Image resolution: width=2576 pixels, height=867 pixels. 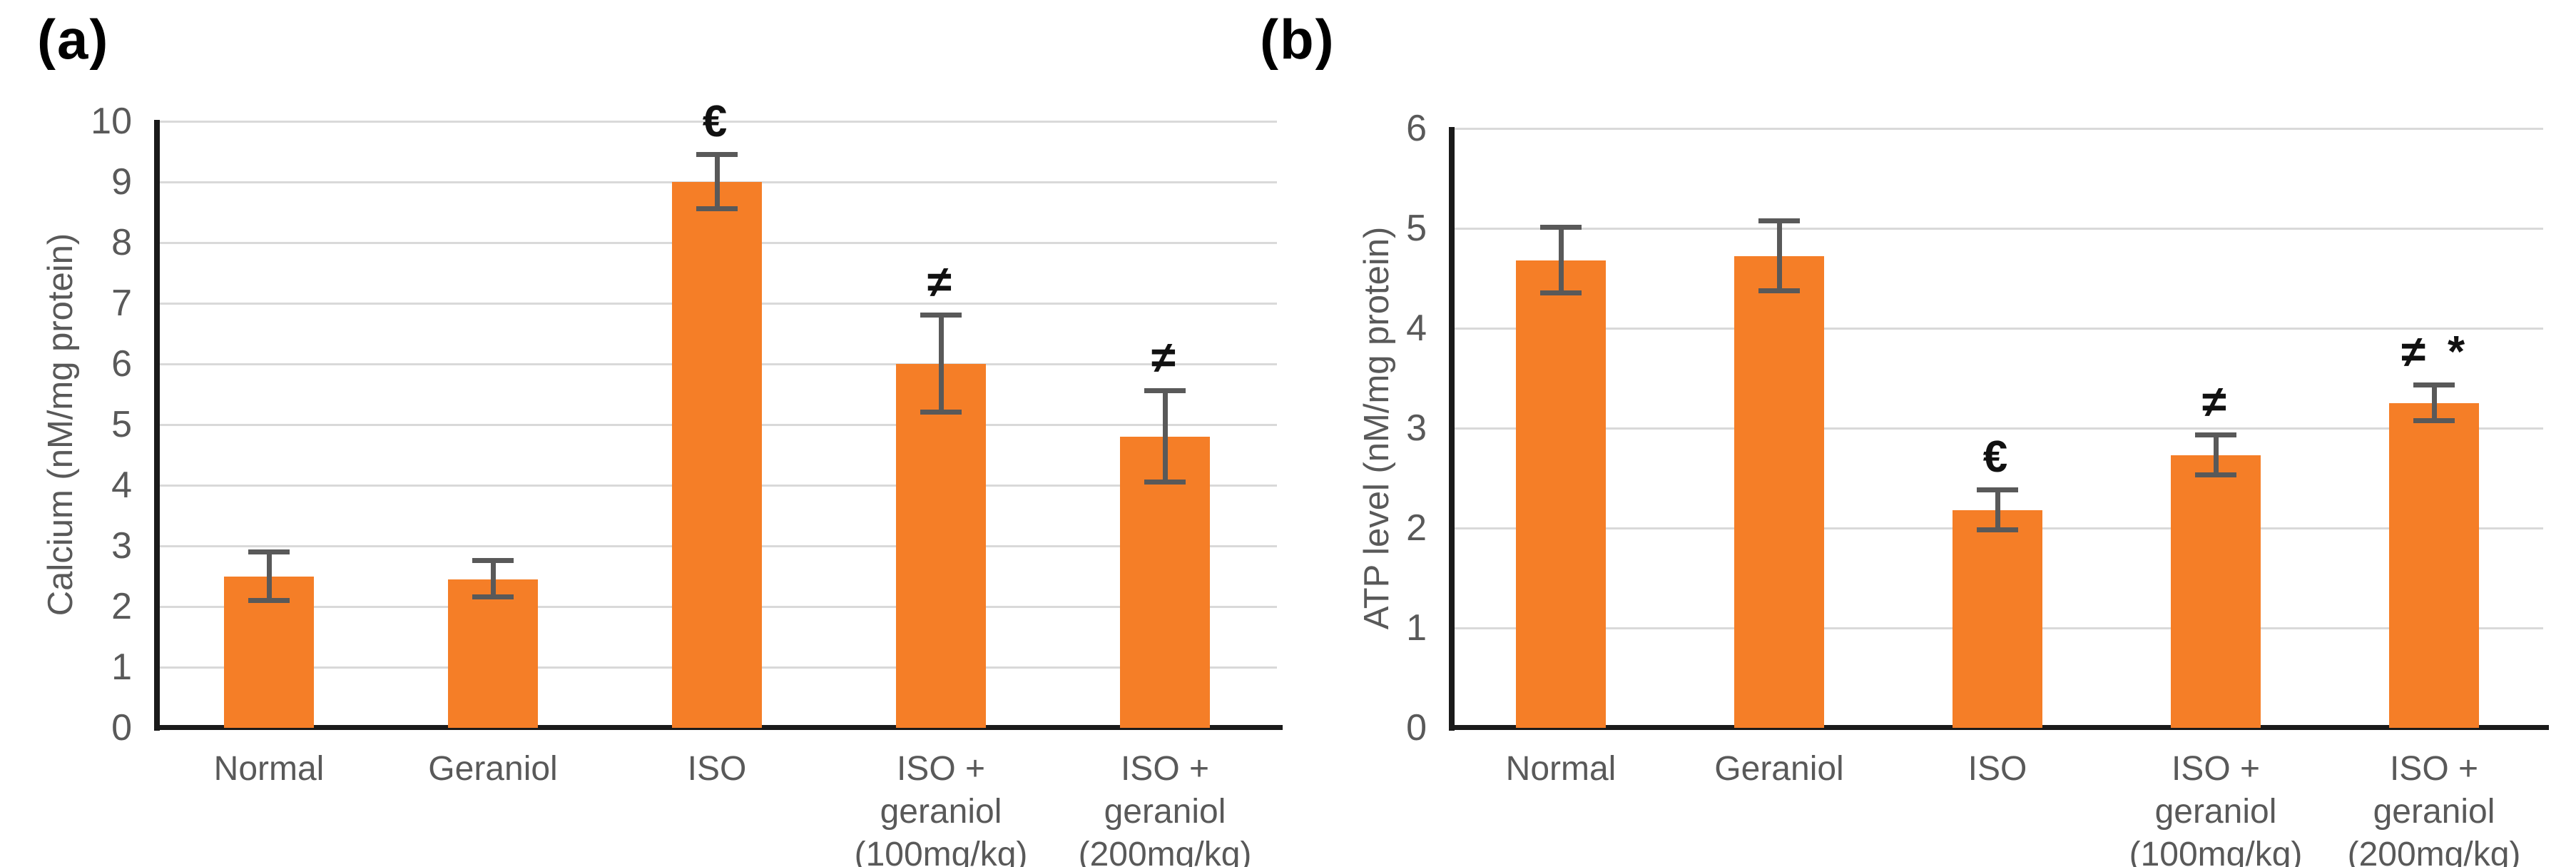 What do you see at coordinates (121, 242) in the screenshot?
I see `y-axis-tick-label: 8` at bounding box center [121, 242].